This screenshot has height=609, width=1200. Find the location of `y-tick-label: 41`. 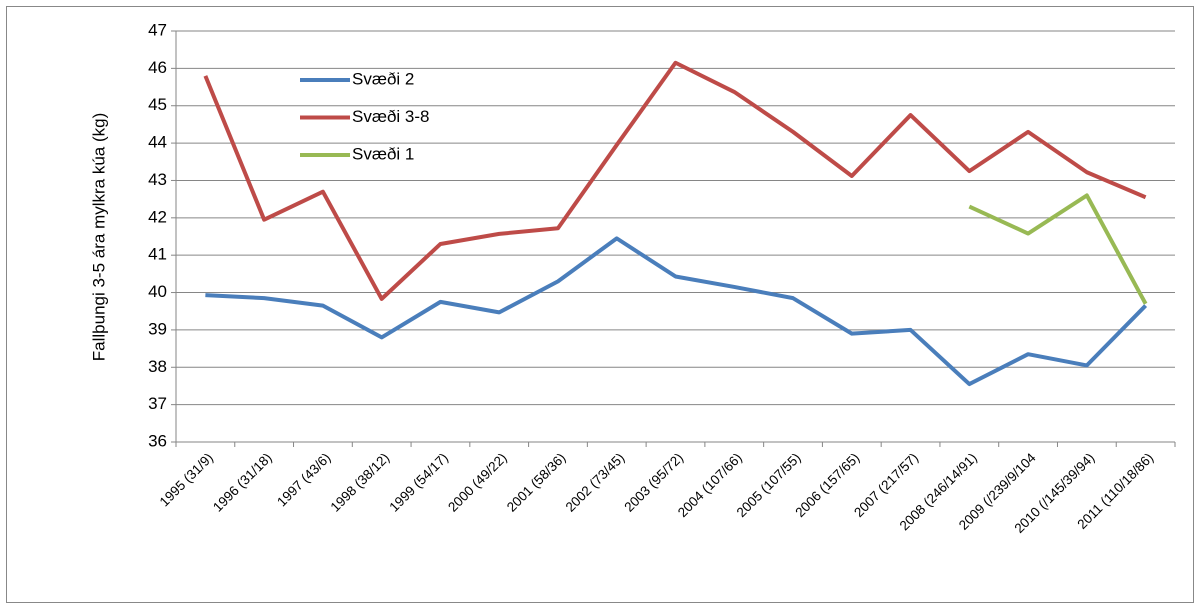

y-tick-label: 41 is located at coordinates (157, 254).